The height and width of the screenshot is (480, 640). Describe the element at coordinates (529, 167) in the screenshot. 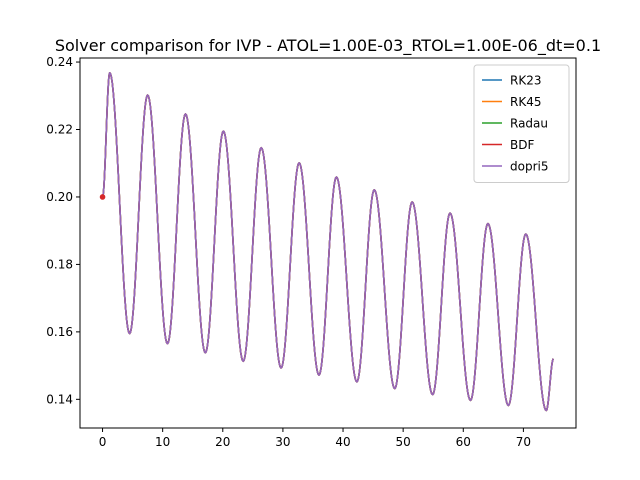

I see `legend-label: dopri5` at that location.